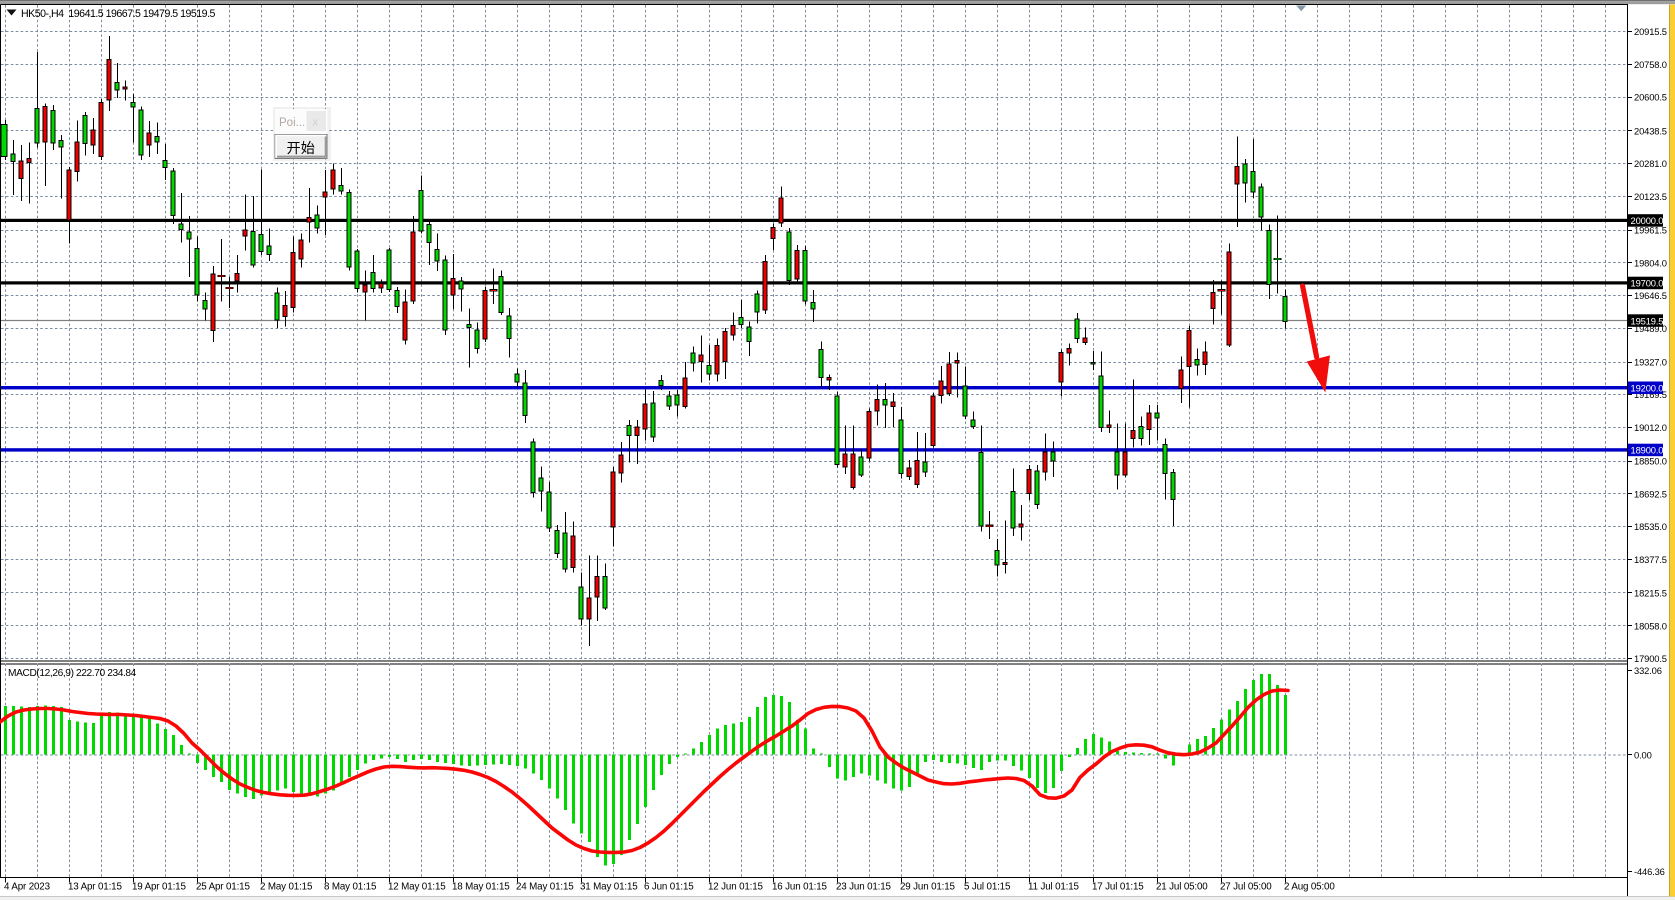  What do you see at coordinates (609, 887) in the screenshot?
I see `svg-text: 31 May 01:15` at bounding box center [609, 887].